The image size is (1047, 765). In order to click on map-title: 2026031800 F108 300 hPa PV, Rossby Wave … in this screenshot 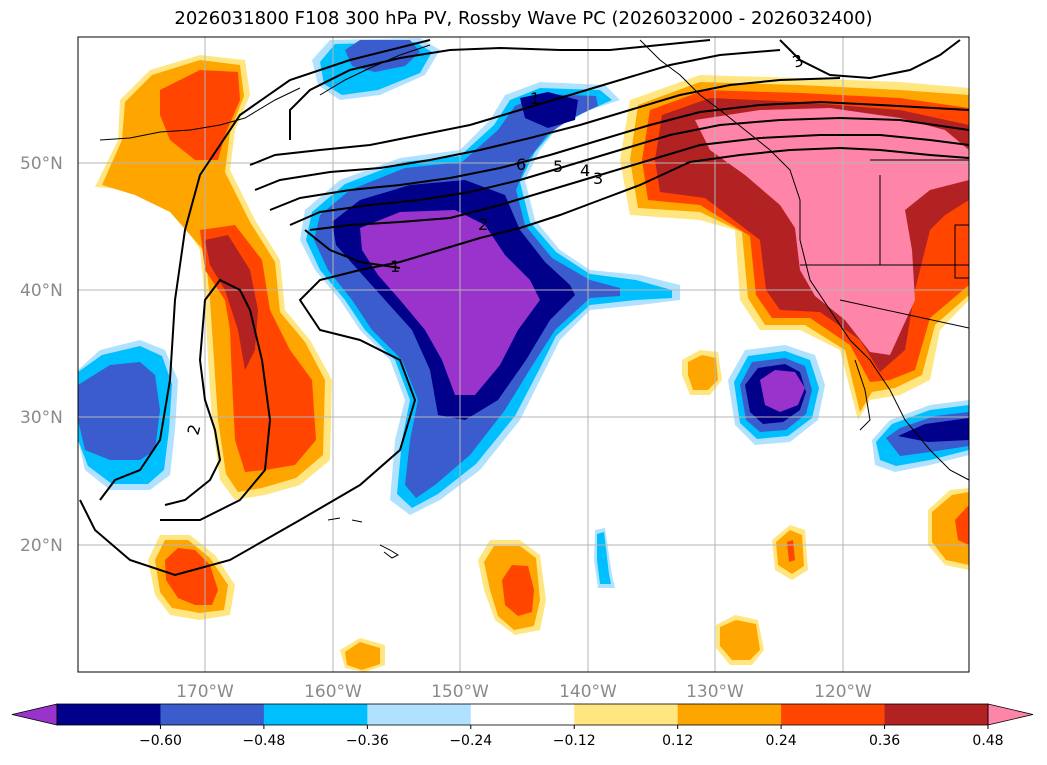, I will do `click(523, 18)`.